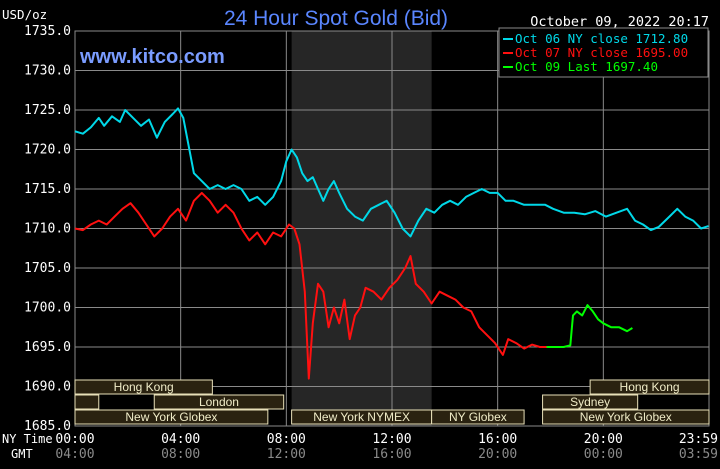 This screenshot has height=469, width=720. I want to click on ny-time-row-label: NY Time, so click(27, 439).